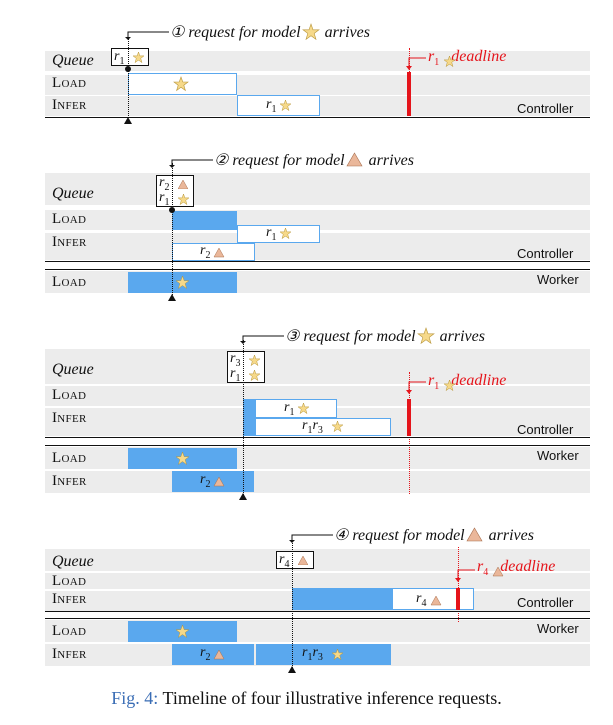 The width and height of the screenshot is (613, 725). Describe the element at coordinates (458, 584) in the screenshot. I see `deadline-line` at that location.